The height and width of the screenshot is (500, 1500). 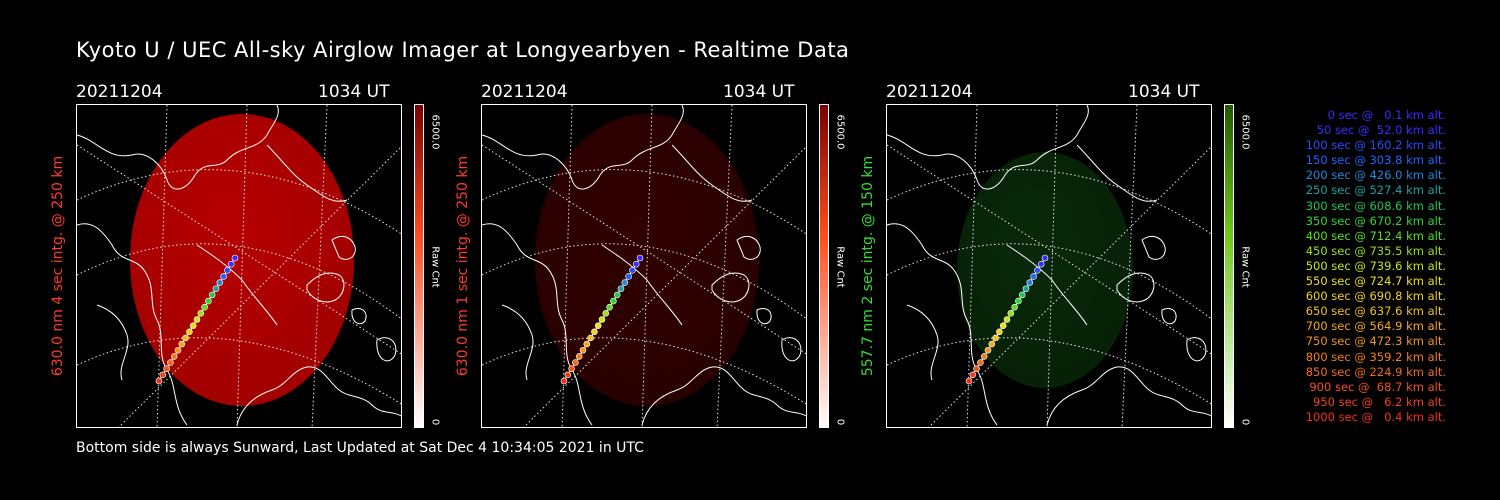 What do you see at coordinates (1375, 356) in the screenshot?
I see `legend-row: 800 sec @ 359.2 km alt.` at bounding box center [1375, 356].